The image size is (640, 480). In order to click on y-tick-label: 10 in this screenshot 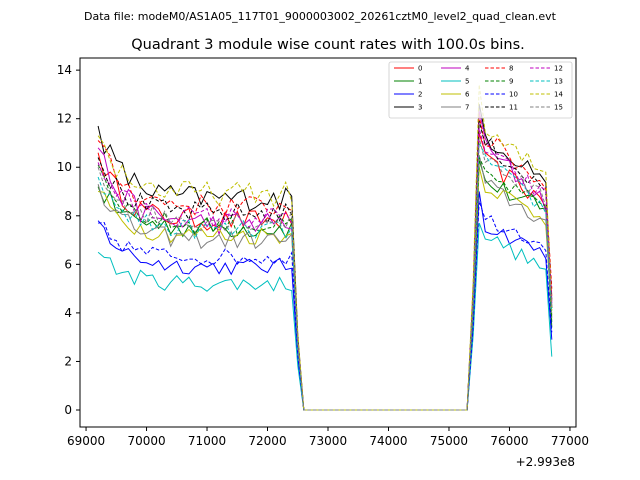, I will do `click(64, 167)`.